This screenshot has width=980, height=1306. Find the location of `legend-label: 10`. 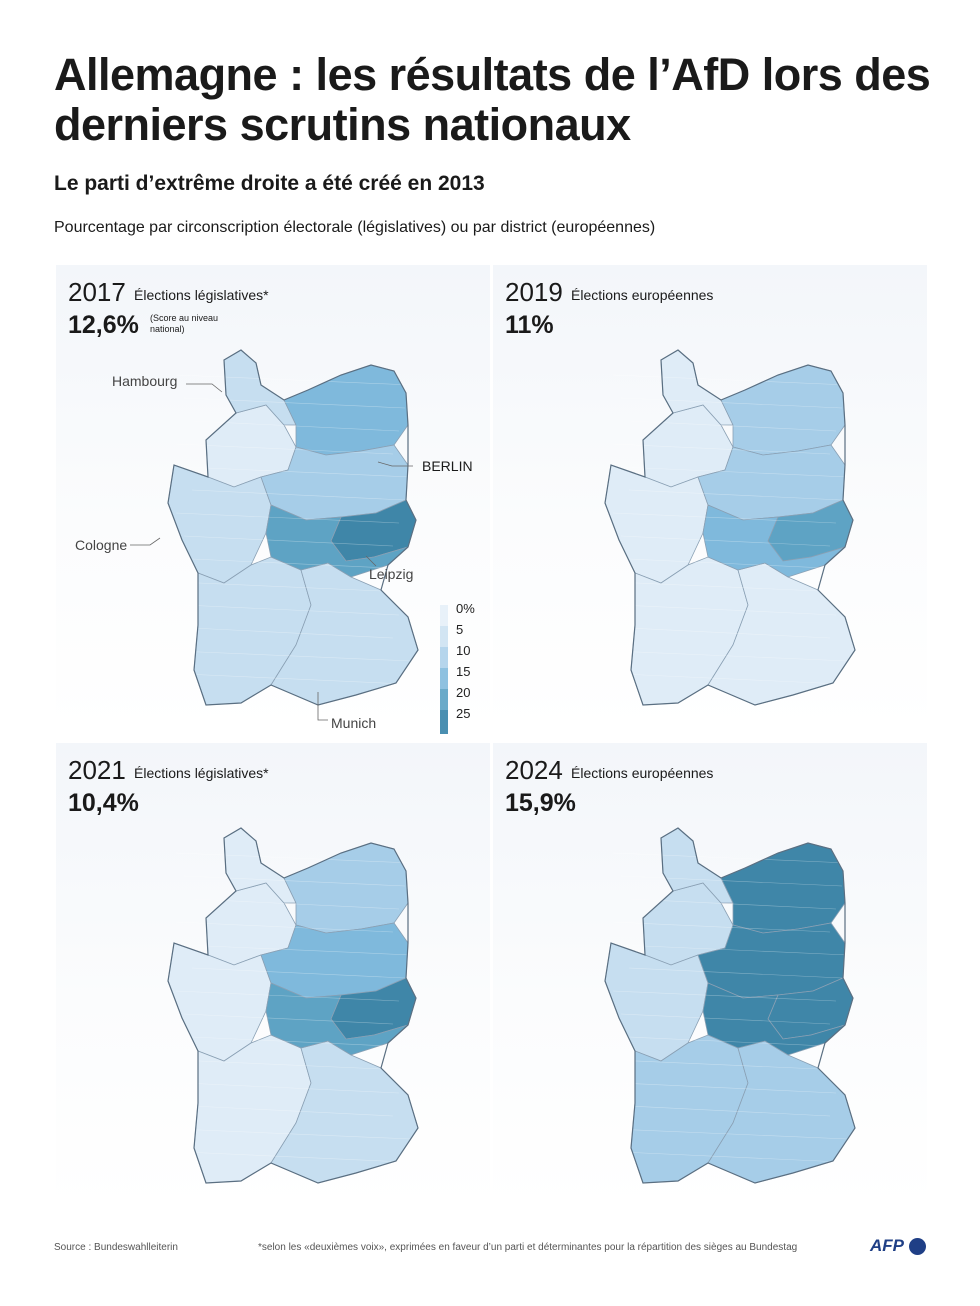

legend-label: 10 is located at coordinates (463, 650).